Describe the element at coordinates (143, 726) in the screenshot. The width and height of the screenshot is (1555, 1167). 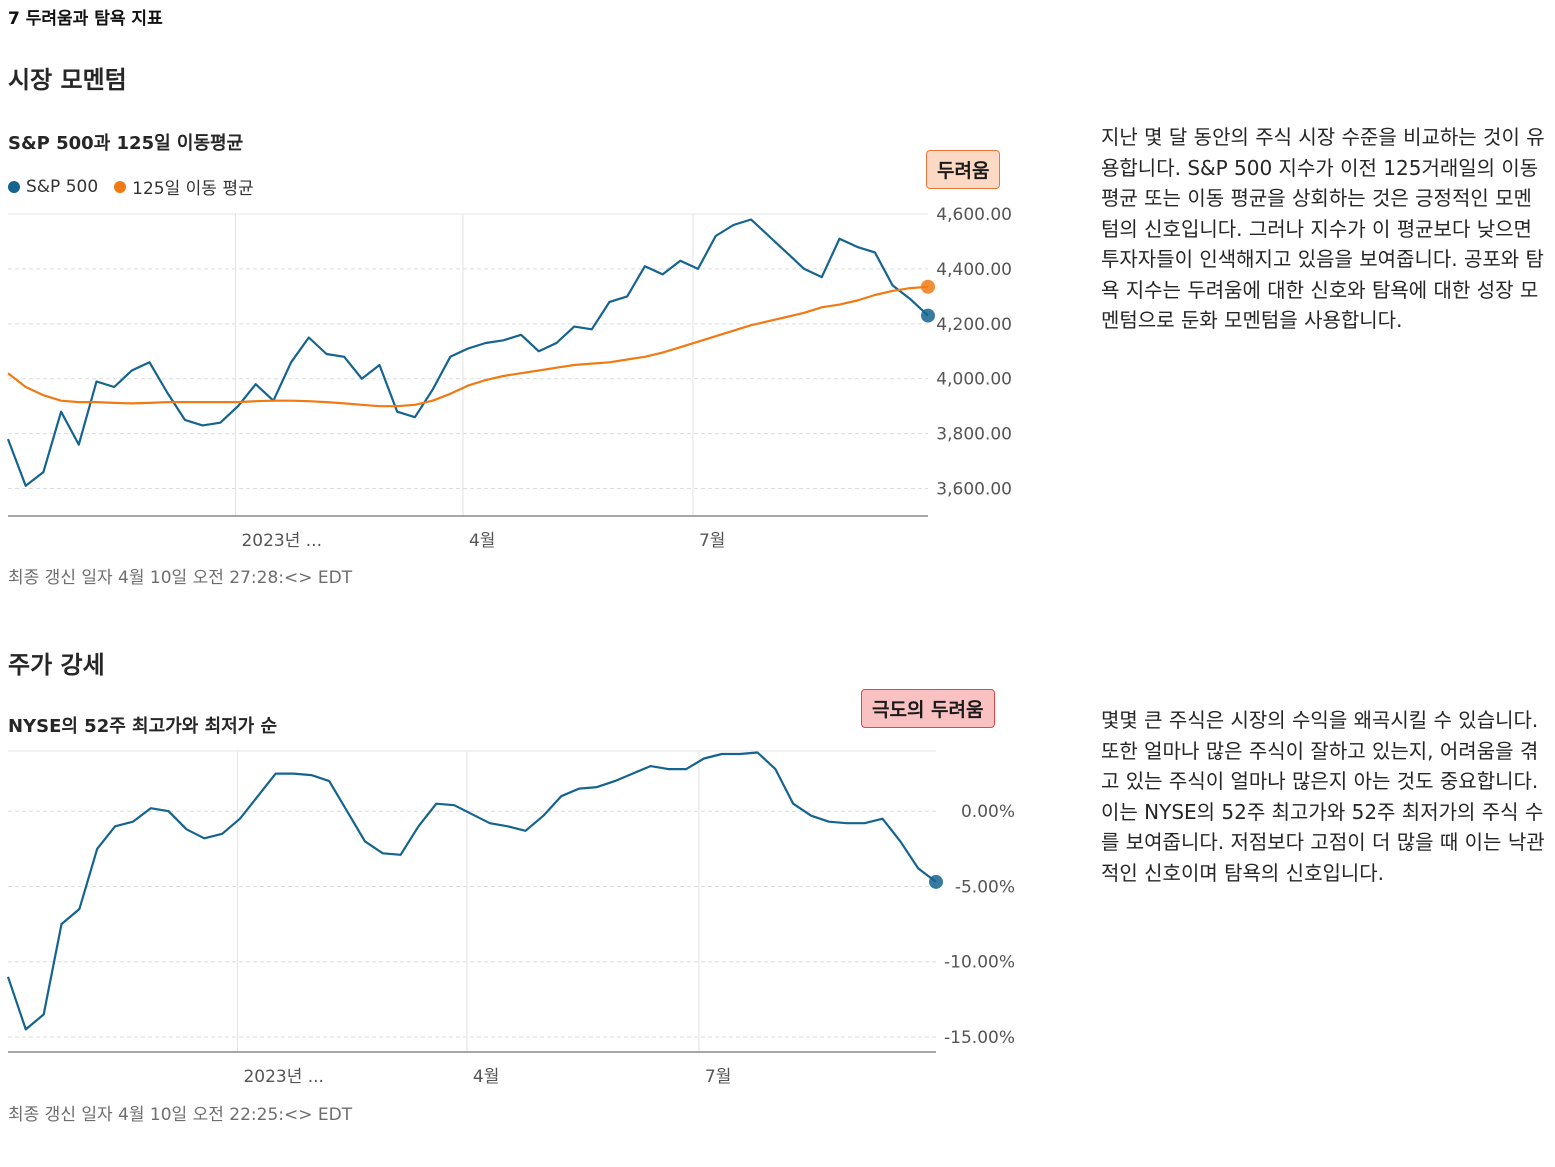
I see `chart-title-nyse: NYSE의 52주 최고가와 최저가 순` at that location.